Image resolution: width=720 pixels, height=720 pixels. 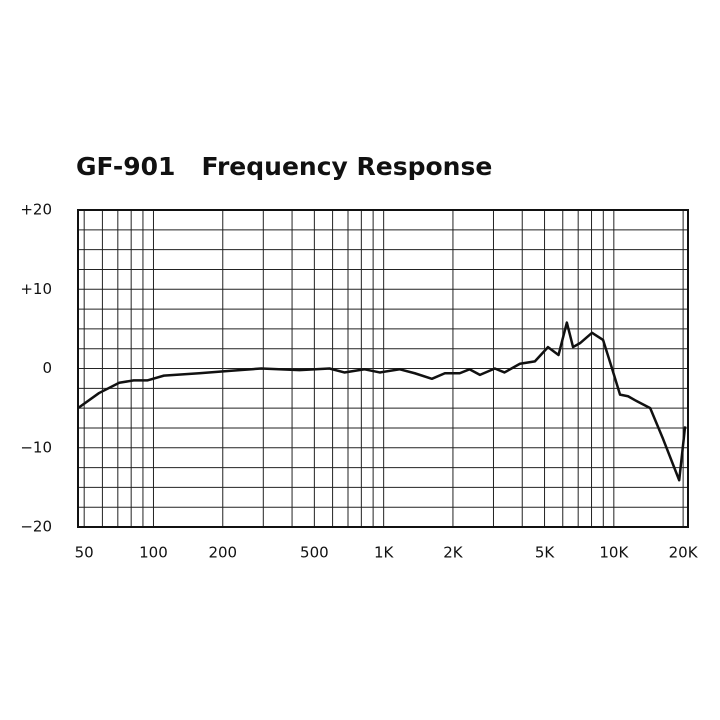 I want to click on x-tick-label: 500, so click(x=314, y=553).